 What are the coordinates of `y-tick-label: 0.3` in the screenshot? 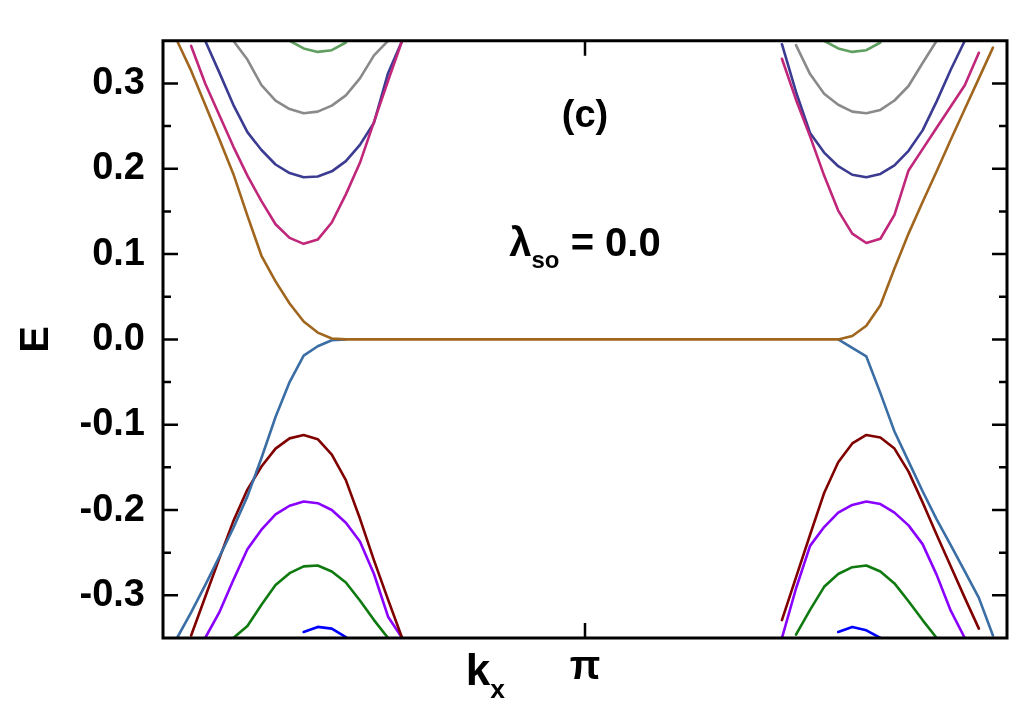 It's located at (118, 80).